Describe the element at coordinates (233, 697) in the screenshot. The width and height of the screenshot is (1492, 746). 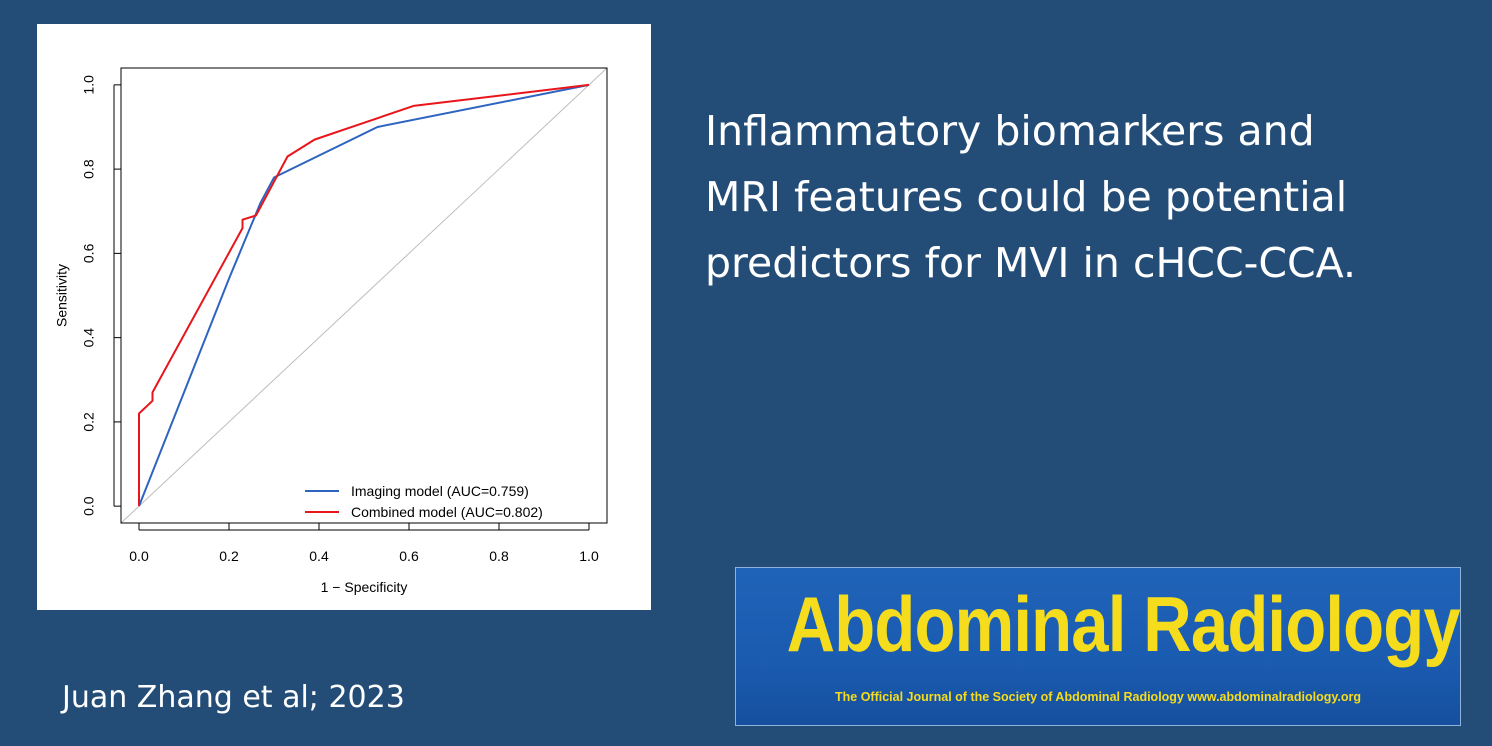
I see `citation: Juan Zhang et al; 2023` at that location.